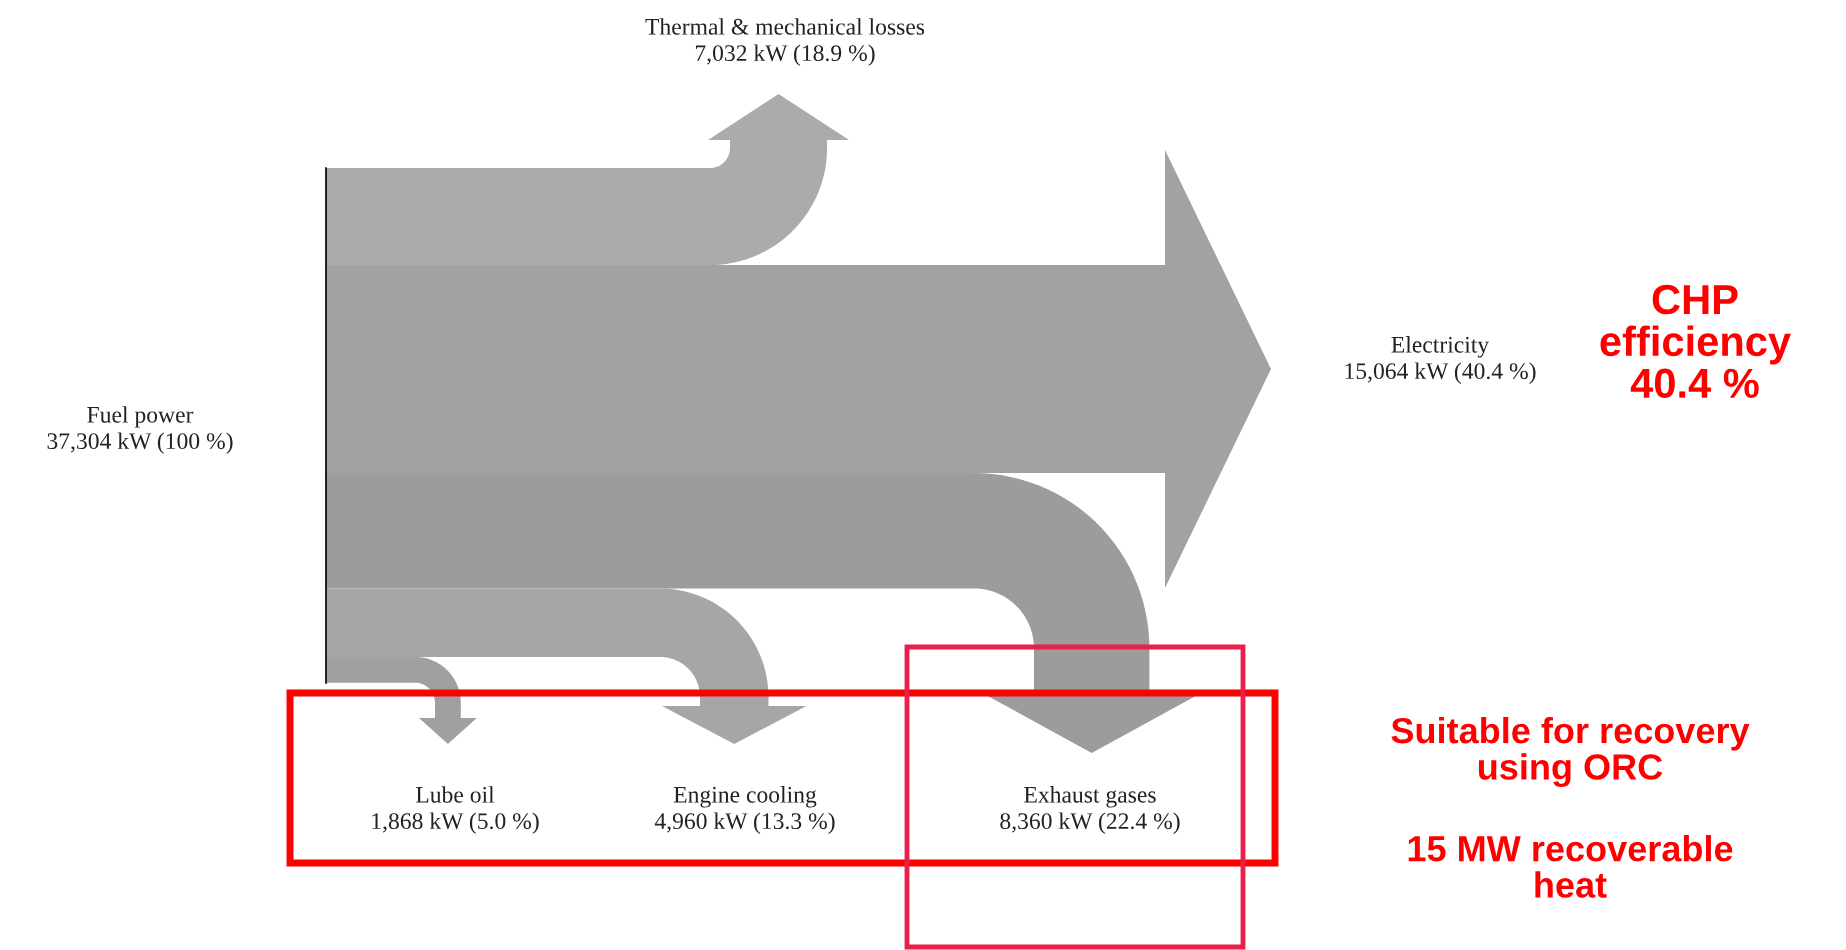 The image size is (1846, 950). What do you see at coordinates (1695, 341) in the screenshot?
I see `text: CHP efficiency 40.4 %` at bounding box center [1695, 341].